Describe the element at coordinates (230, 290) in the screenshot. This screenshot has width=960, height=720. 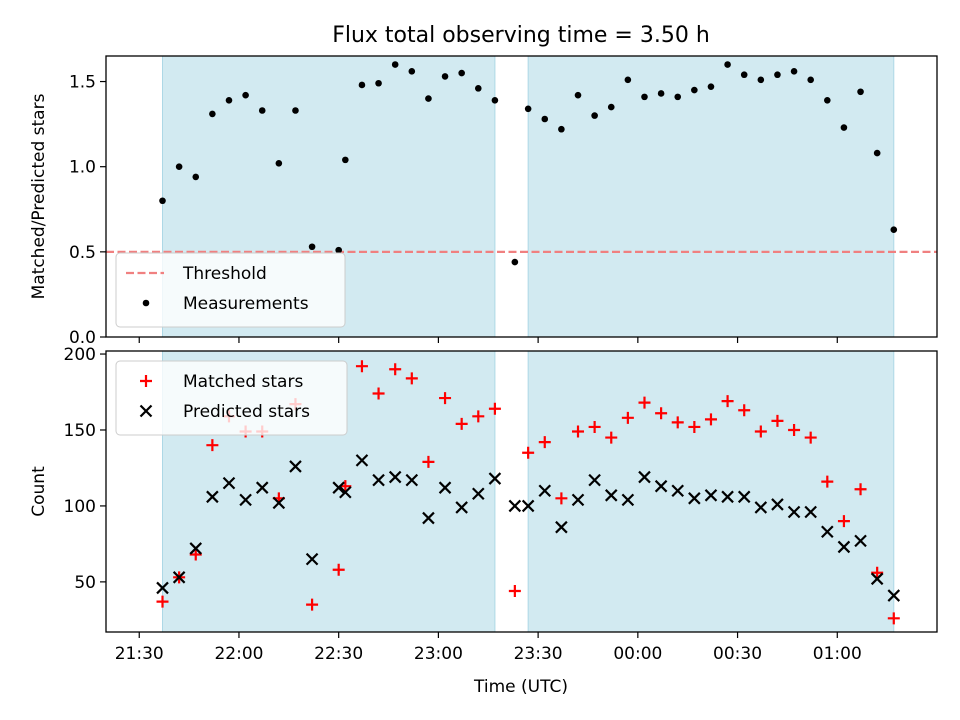
I see `legend-box` at that location.